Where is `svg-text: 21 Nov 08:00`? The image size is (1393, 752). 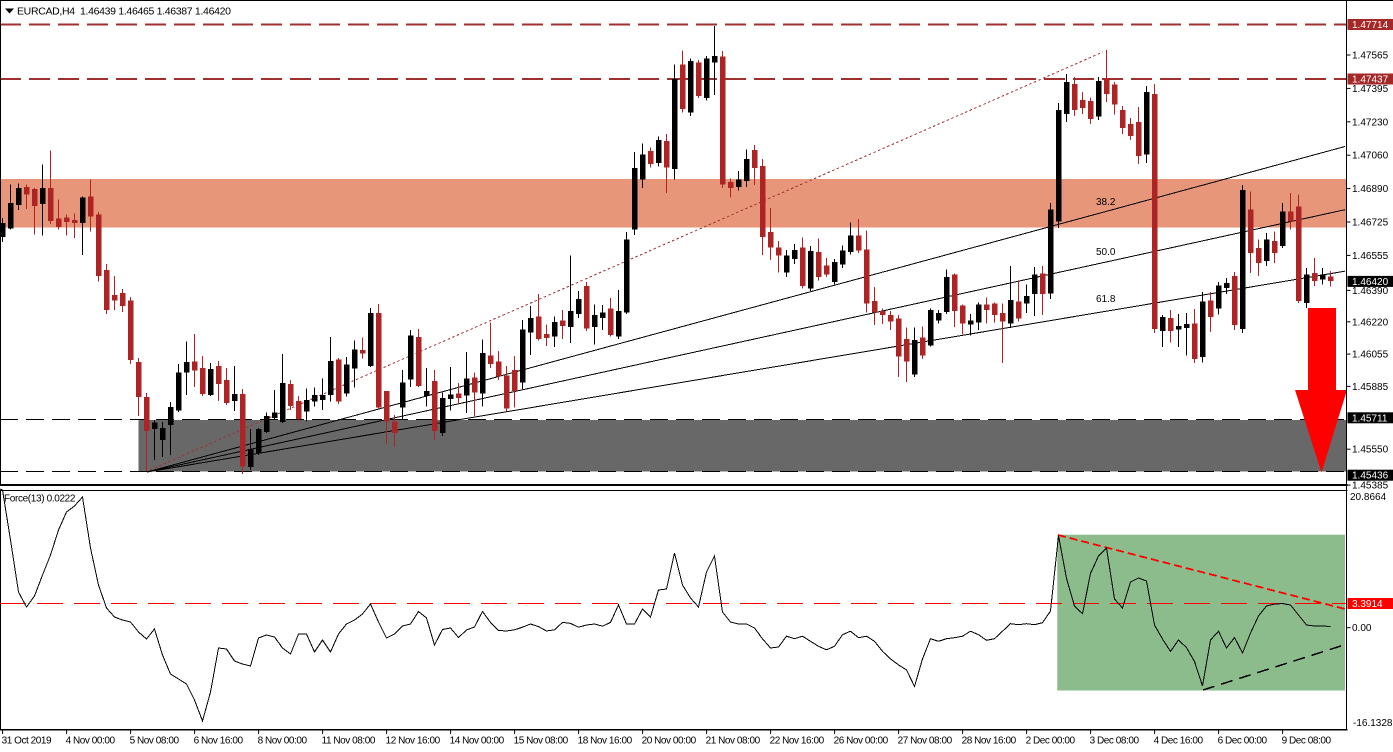
svg-text: 21 Nov 08:00 is located at coordinates (733, 741).